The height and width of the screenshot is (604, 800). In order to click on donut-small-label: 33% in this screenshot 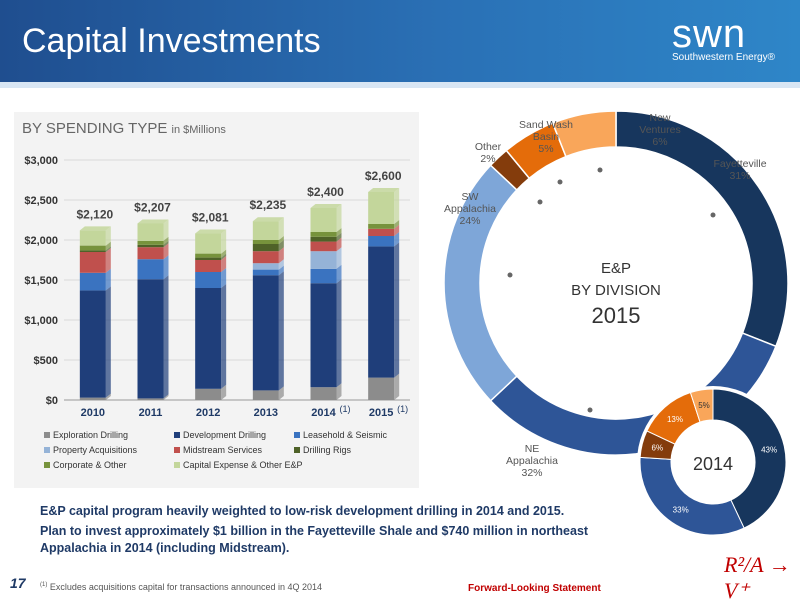, I will do `click(681, 510)`.